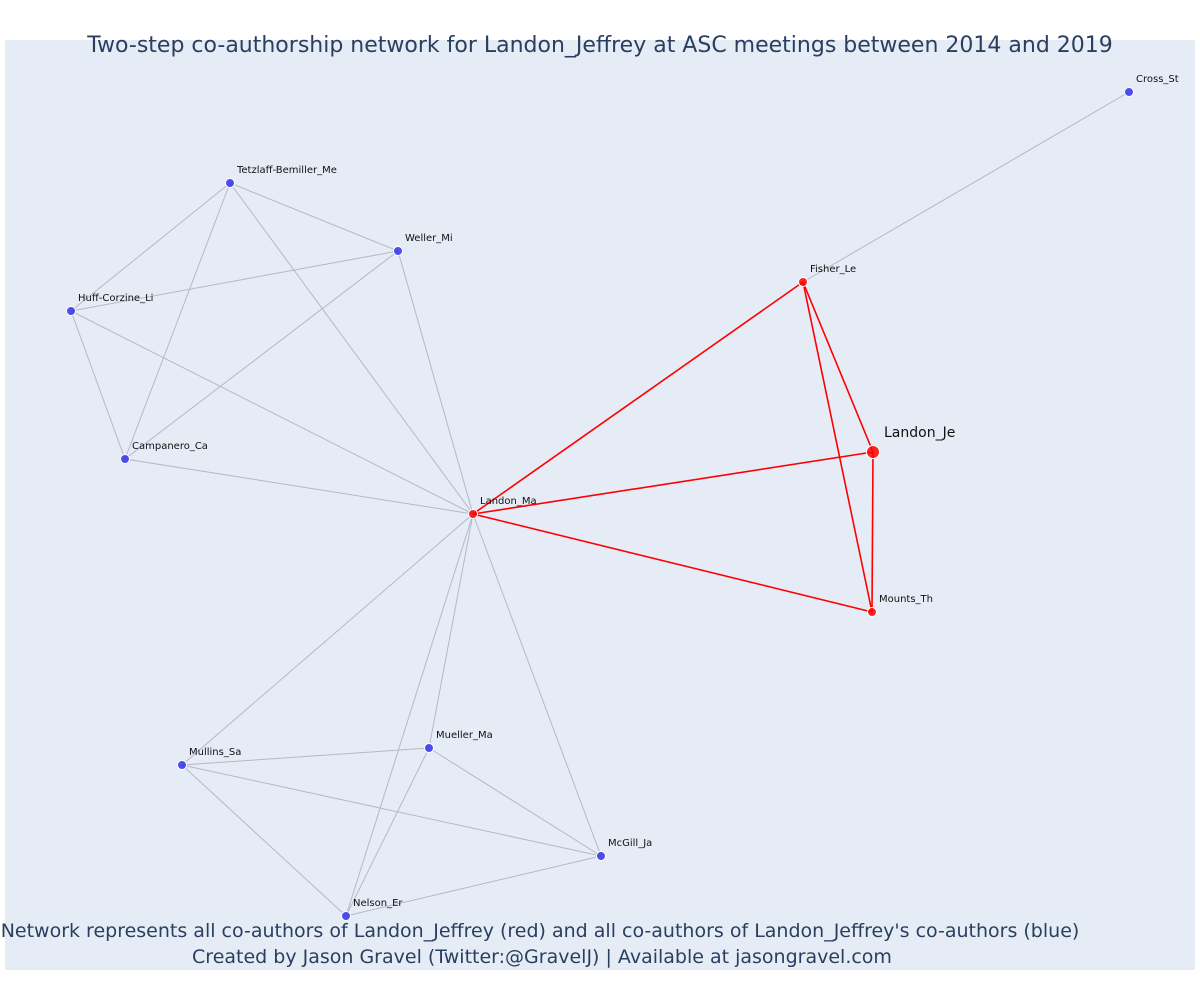 Image resolution: width=1200 pixels, height=1000 pixels. I want to click on node-label-Cross_St: Cross_St, so click(1157, 79).